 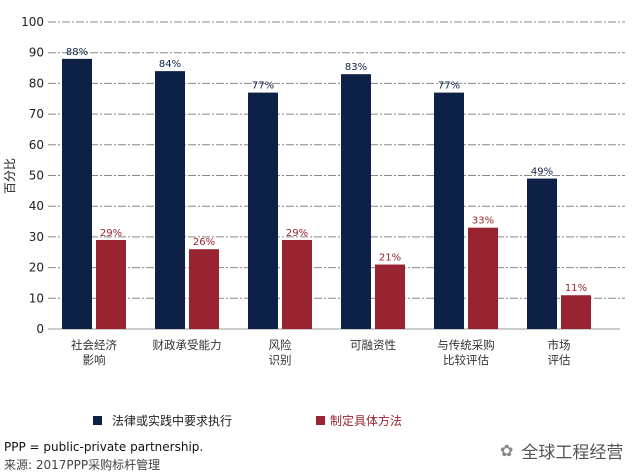 I want to click on legend-swatch-navy, so click(x=97, y=420).